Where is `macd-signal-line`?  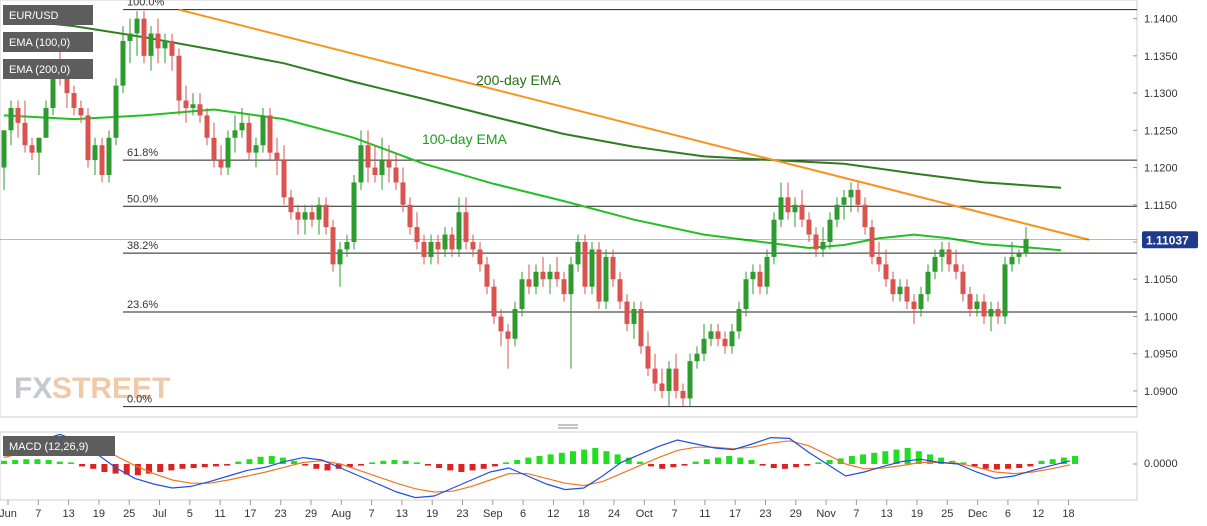 macd-signal-line is located at coordinates (537, 466).